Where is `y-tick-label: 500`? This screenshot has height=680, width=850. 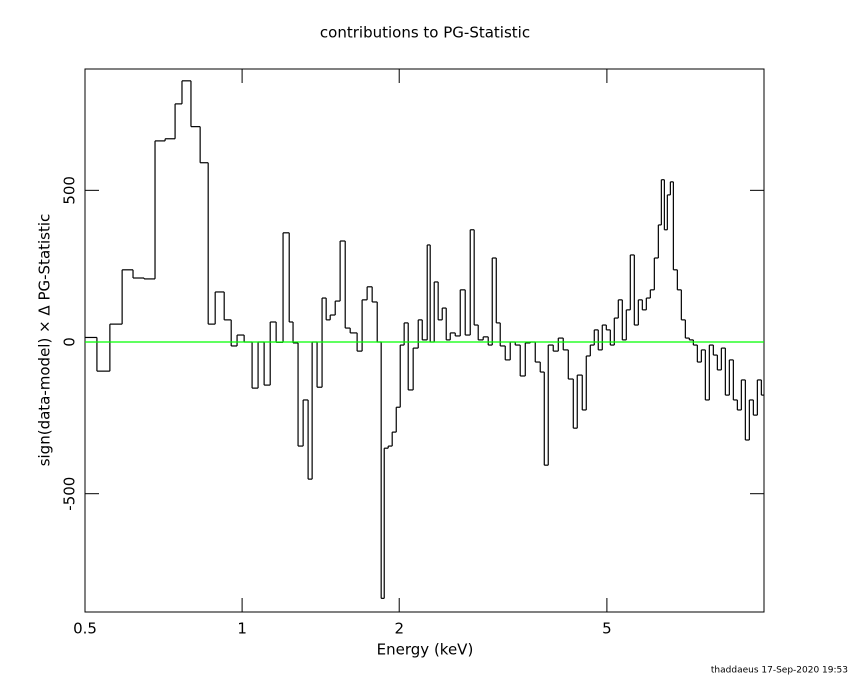 y-tick-label: 500 is located at coordinates (70, 190).